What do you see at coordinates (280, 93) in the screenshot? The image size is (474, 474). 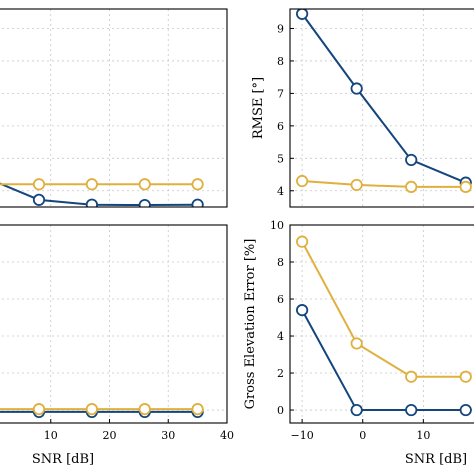 I see `y-tick-label: 7` at bounding box center [280, 93].